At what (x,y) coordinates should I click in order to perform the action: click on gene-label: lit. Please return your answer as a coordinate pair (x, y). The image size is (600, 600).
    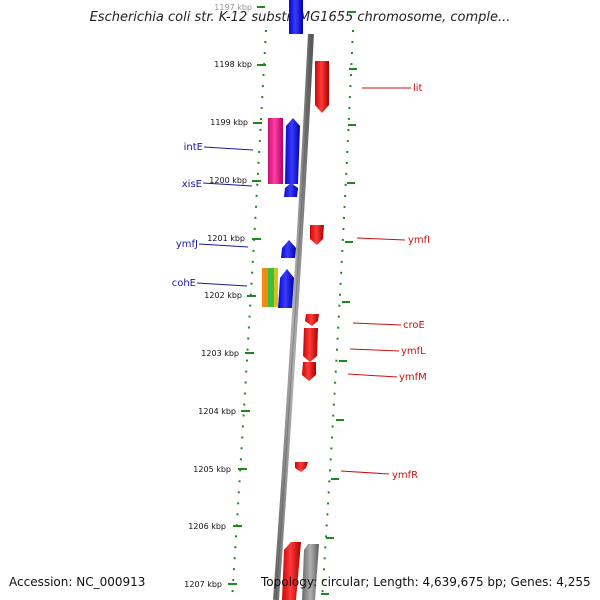
    Looking at the image, I should click on (418, 88).